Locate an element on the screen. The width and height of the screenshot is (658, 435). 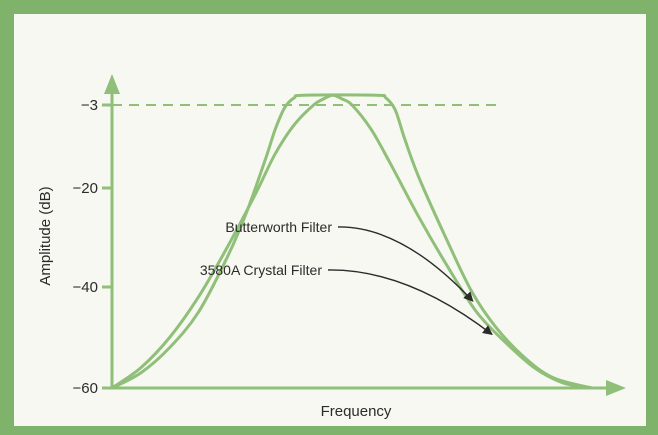
annotations: Butterworth Filter 3580A Crystal Filter is located at coordinates (346, 277).